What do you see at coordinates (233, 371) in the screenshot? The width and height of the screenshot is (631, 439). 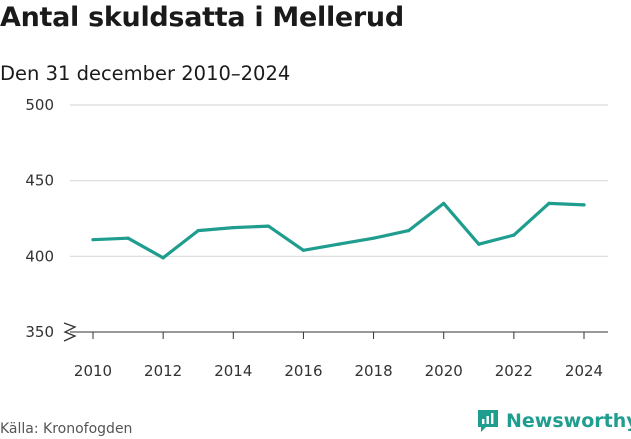 I see `x-tick-label-2014: 2014` at bounding box center [233, 371].